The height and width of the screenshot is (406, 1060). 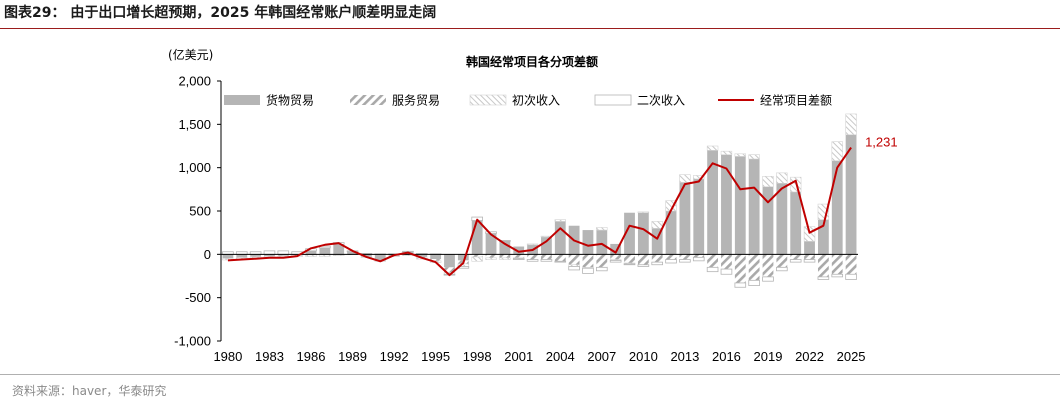 I want to click on bar-outline-2007, so click(x=602, y=269).